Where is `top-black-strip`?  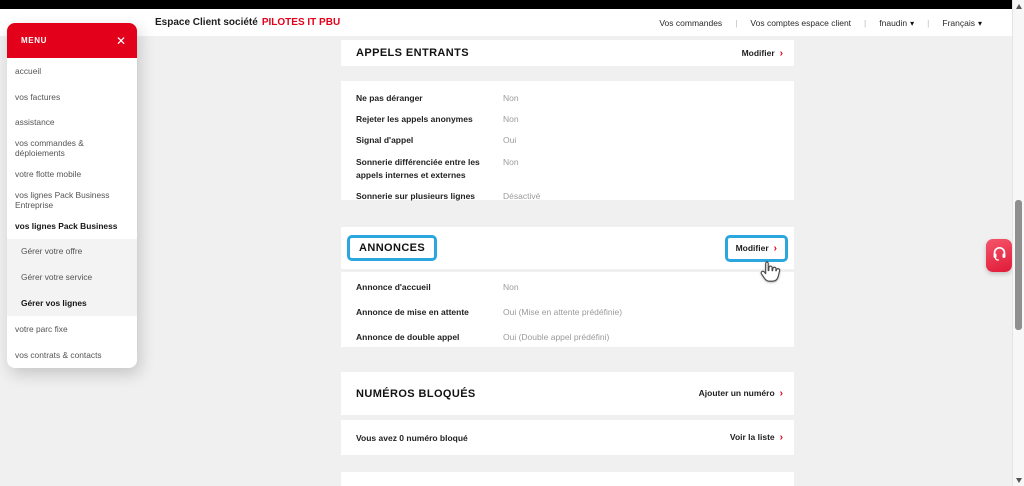 top-black-strip is located at coordinates (506, 4).